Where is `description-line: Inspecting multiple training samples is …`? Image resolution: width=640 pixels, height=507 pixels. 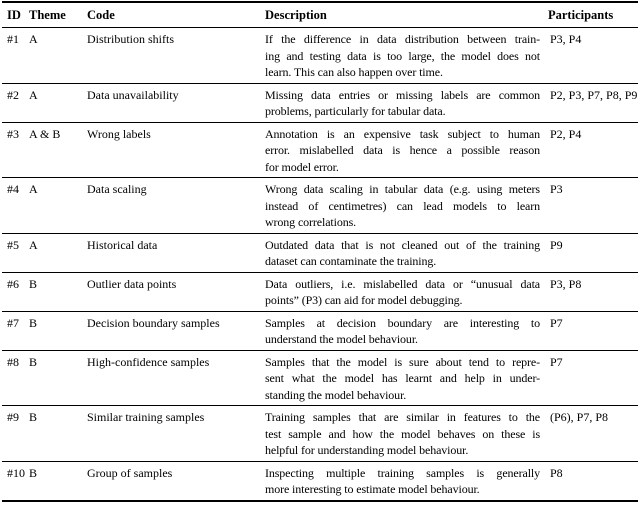 description-line: Inspecting multiple training samples is … is located at coordinates (402, 472).